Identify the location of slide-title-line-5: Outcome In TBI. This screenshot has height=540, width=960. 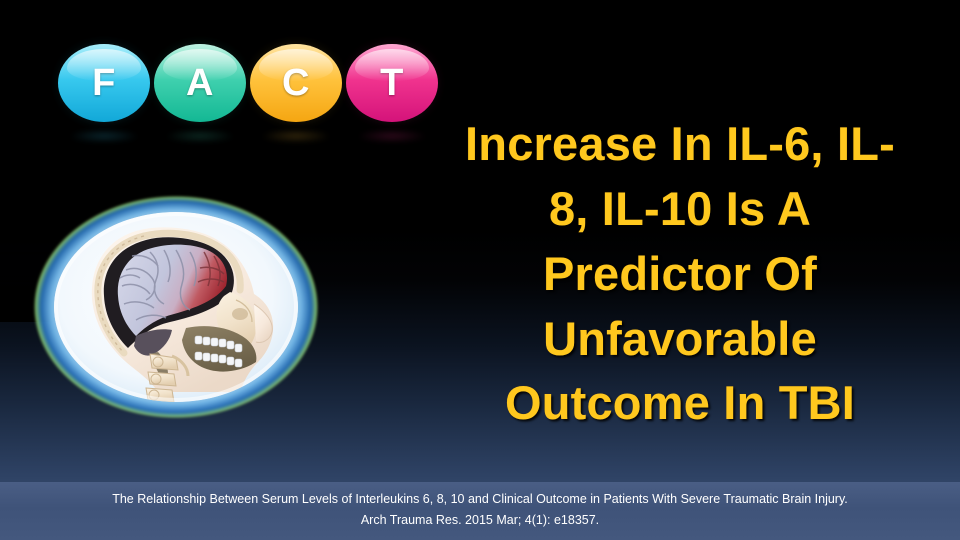
(680, 403).